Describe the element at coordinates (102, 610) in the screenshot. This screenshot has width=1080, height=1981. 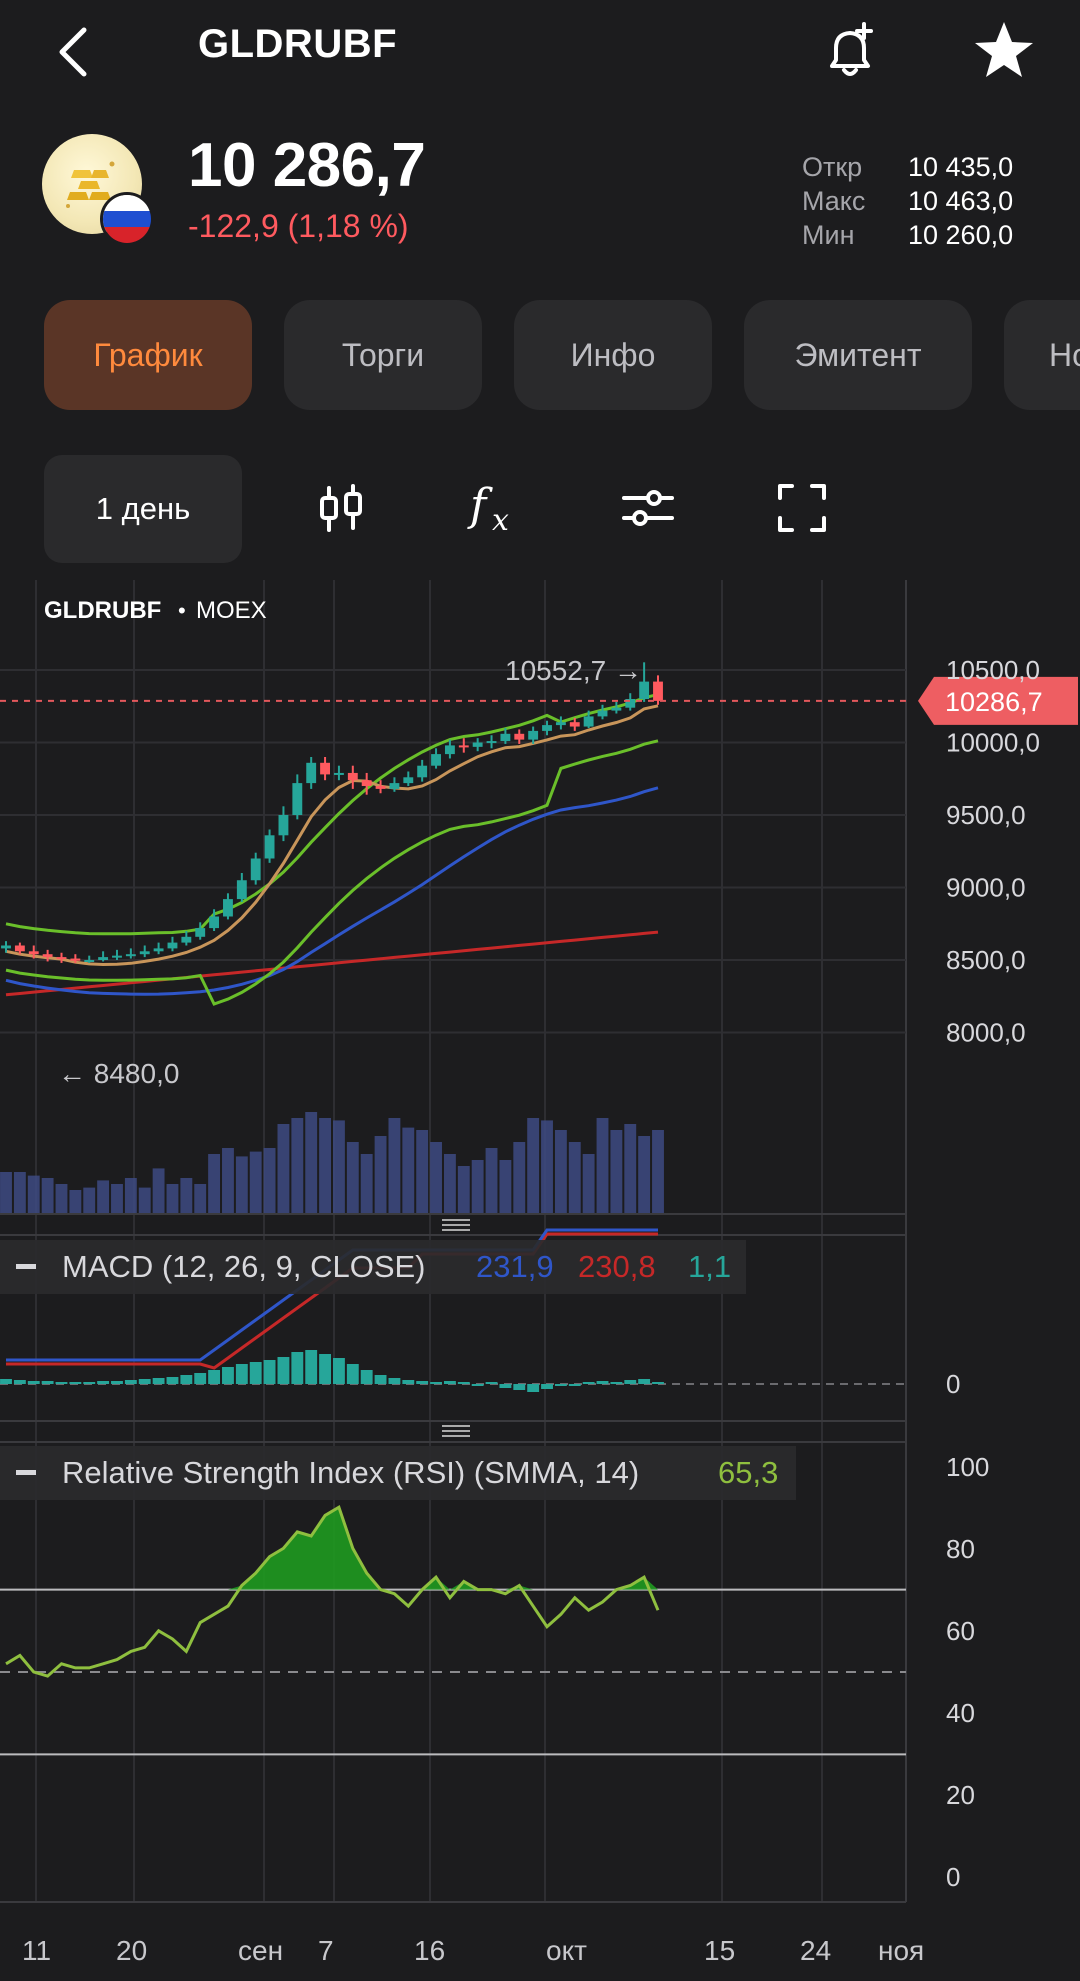
I see `chart-symbol: GLDRUBF` at that location.